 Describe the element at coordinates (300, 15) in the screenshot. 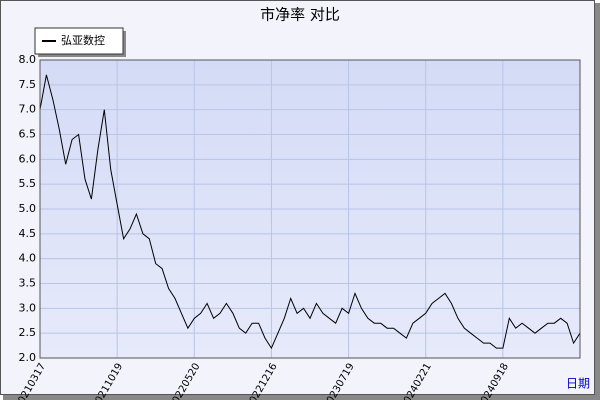

I see `chart-title: 市净率 对比` at that location.